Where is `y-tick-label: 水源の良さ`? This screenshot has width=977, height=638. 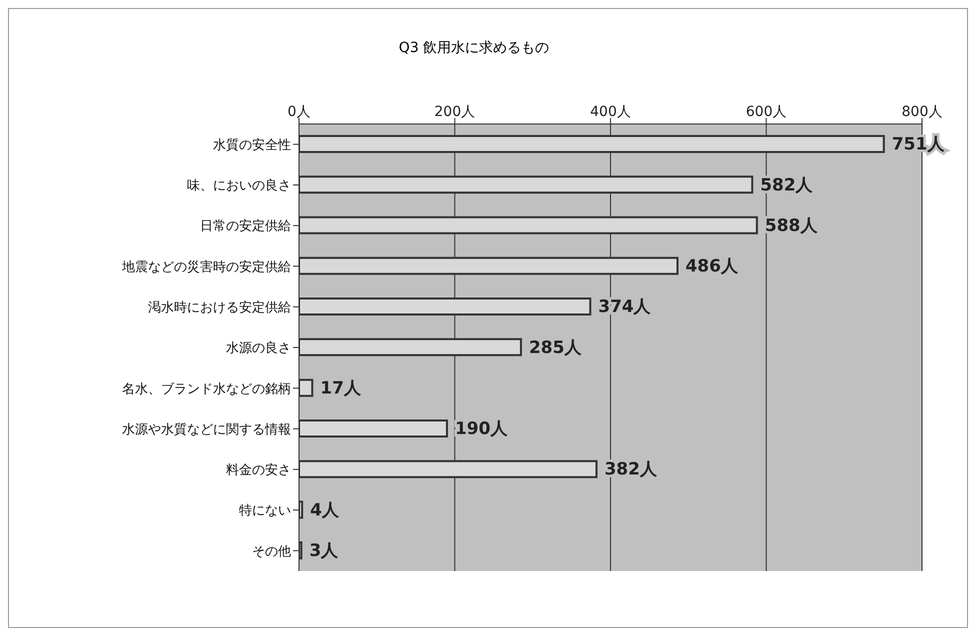
y-tick-label: 水源の良さ is located at coordinates (258, 348).